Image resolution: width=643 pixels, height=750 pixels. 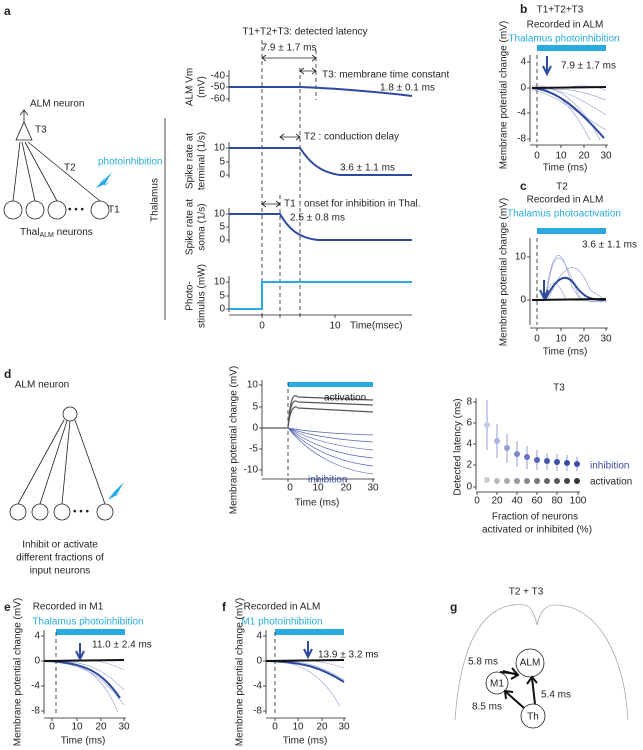 I want to click on y-label: soma (1/s), so click(x=202, y=226).